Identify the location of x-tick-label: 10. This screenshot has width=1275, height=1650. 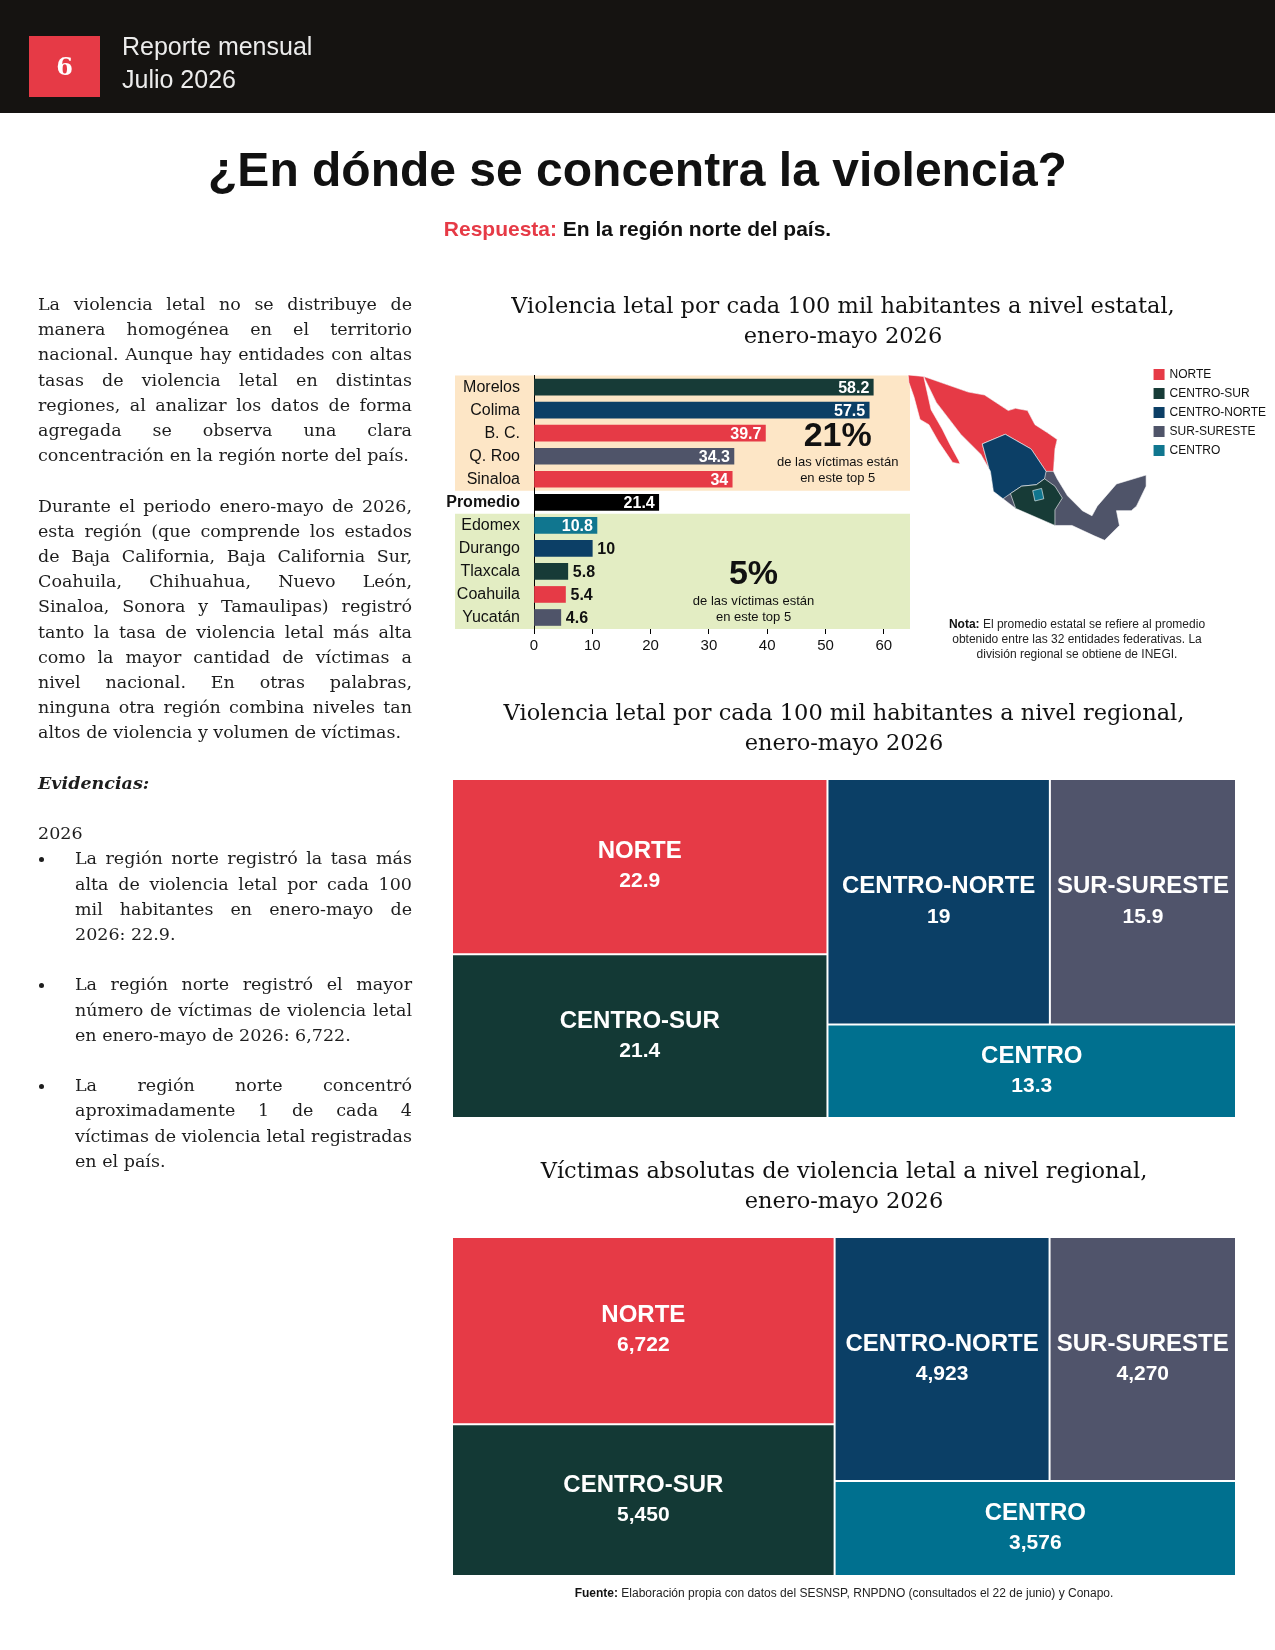
(592, 645).